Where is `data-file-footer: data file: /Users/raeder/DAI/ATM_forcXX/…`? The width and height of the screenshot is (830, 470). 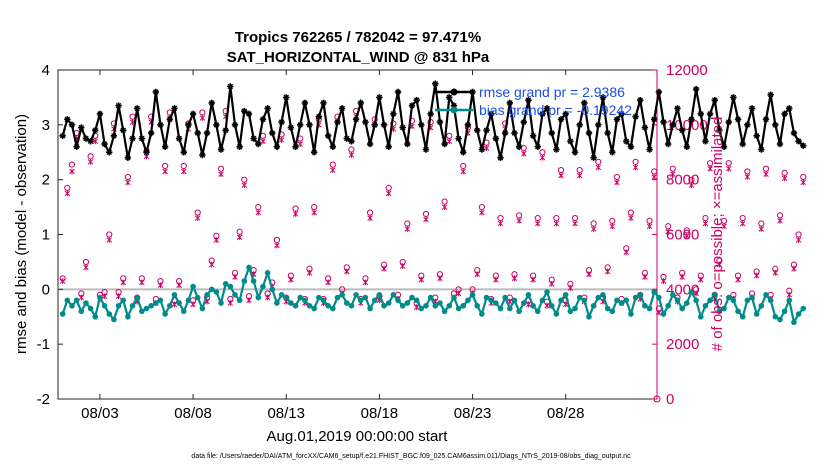 data-file-footer: data file: /Users/raeder/DAI/ATM_forcXX/… is located at coordinates (411, 456).